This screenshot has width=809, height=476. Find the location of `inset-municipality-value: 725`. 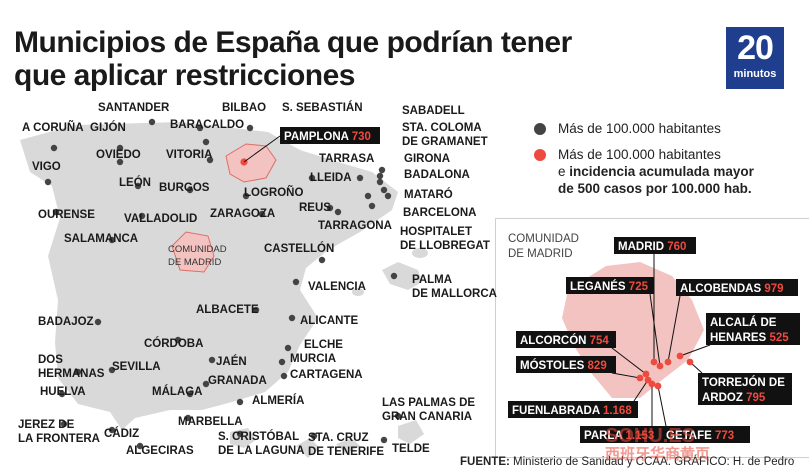

inset-municipality-value: 725 is located at coordinates (639, 287).